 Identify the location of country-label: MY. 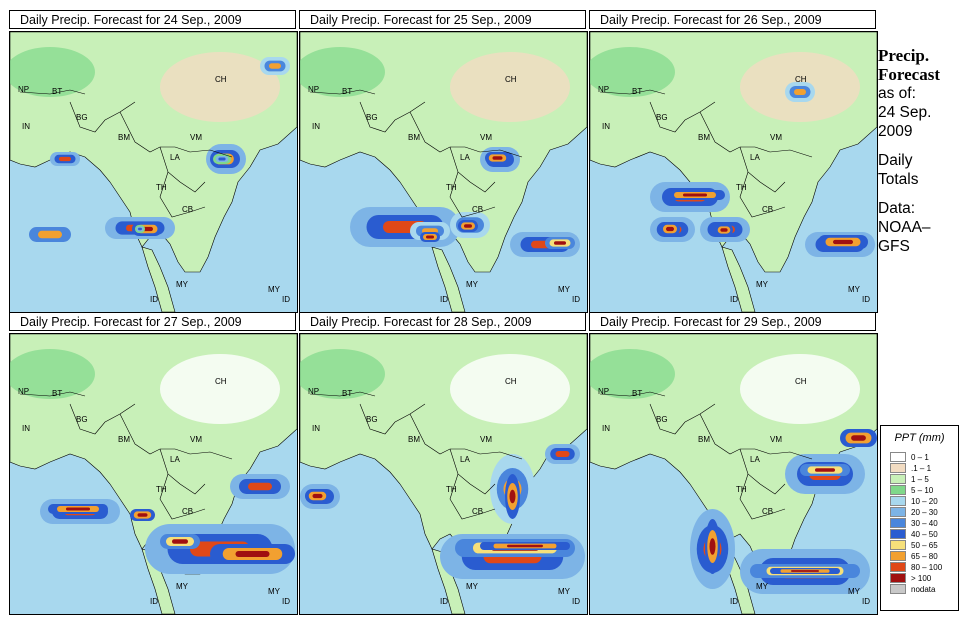
(472, 284).